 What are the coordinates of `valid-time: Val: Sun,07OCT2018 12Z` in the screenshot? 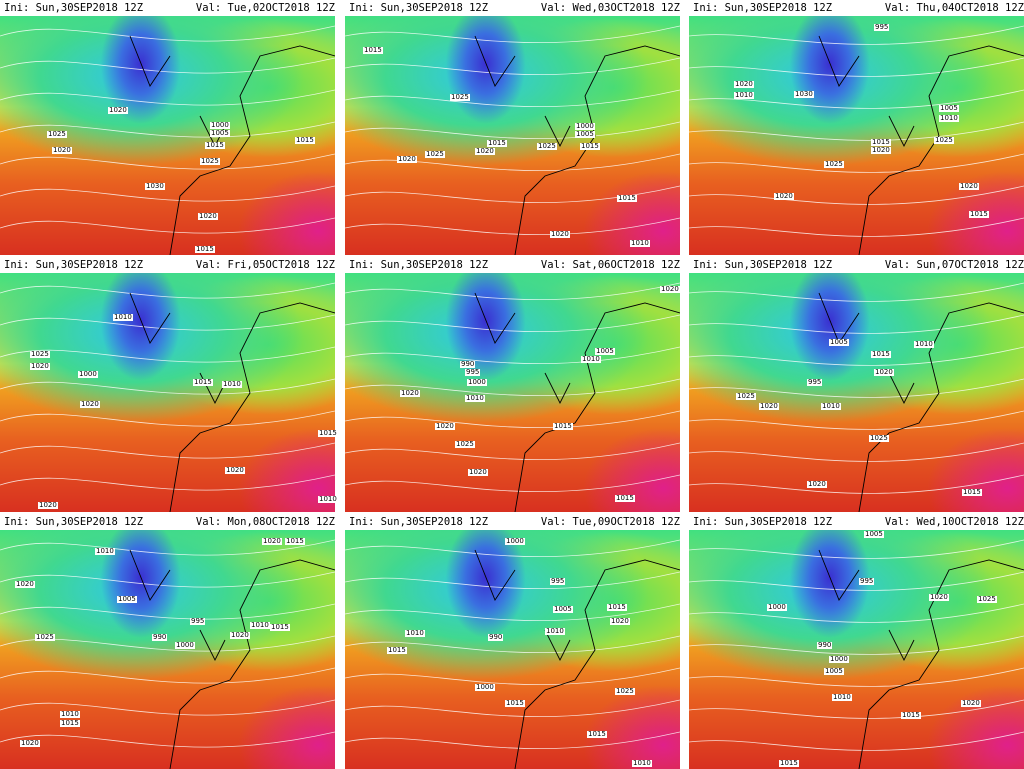 It's located at (954, 265).